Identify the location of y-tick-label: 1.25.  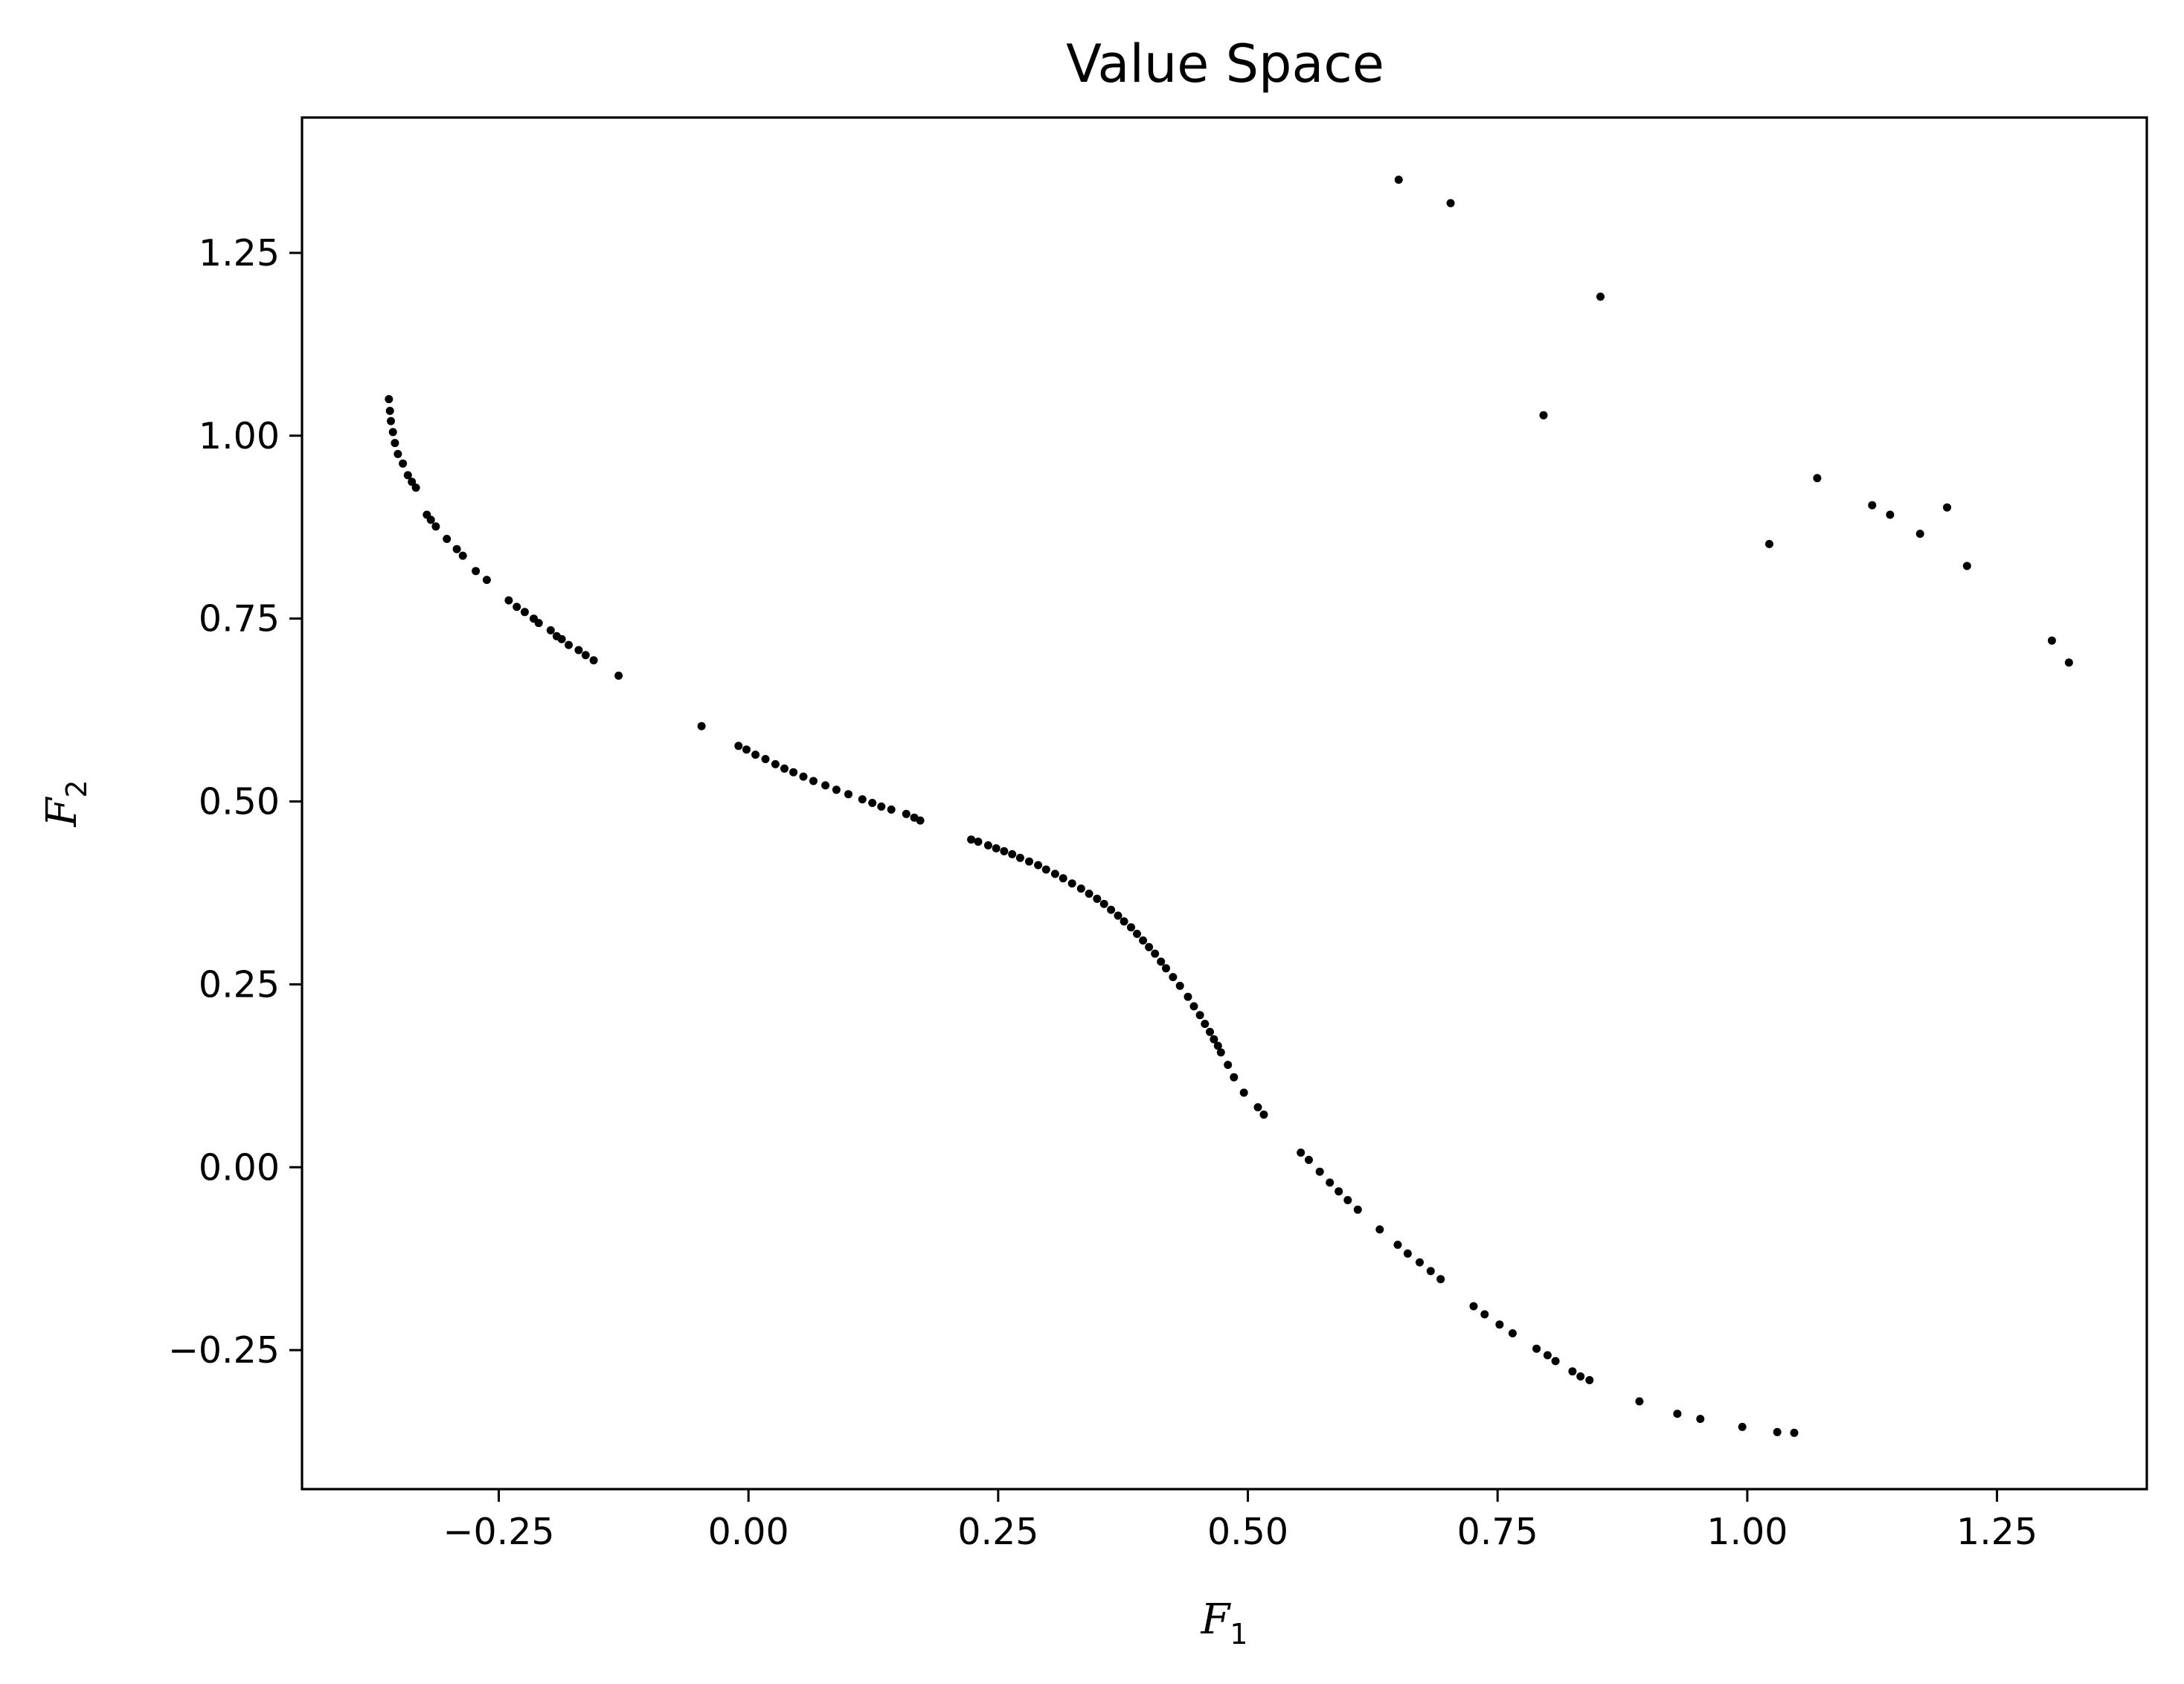
(240, 253).